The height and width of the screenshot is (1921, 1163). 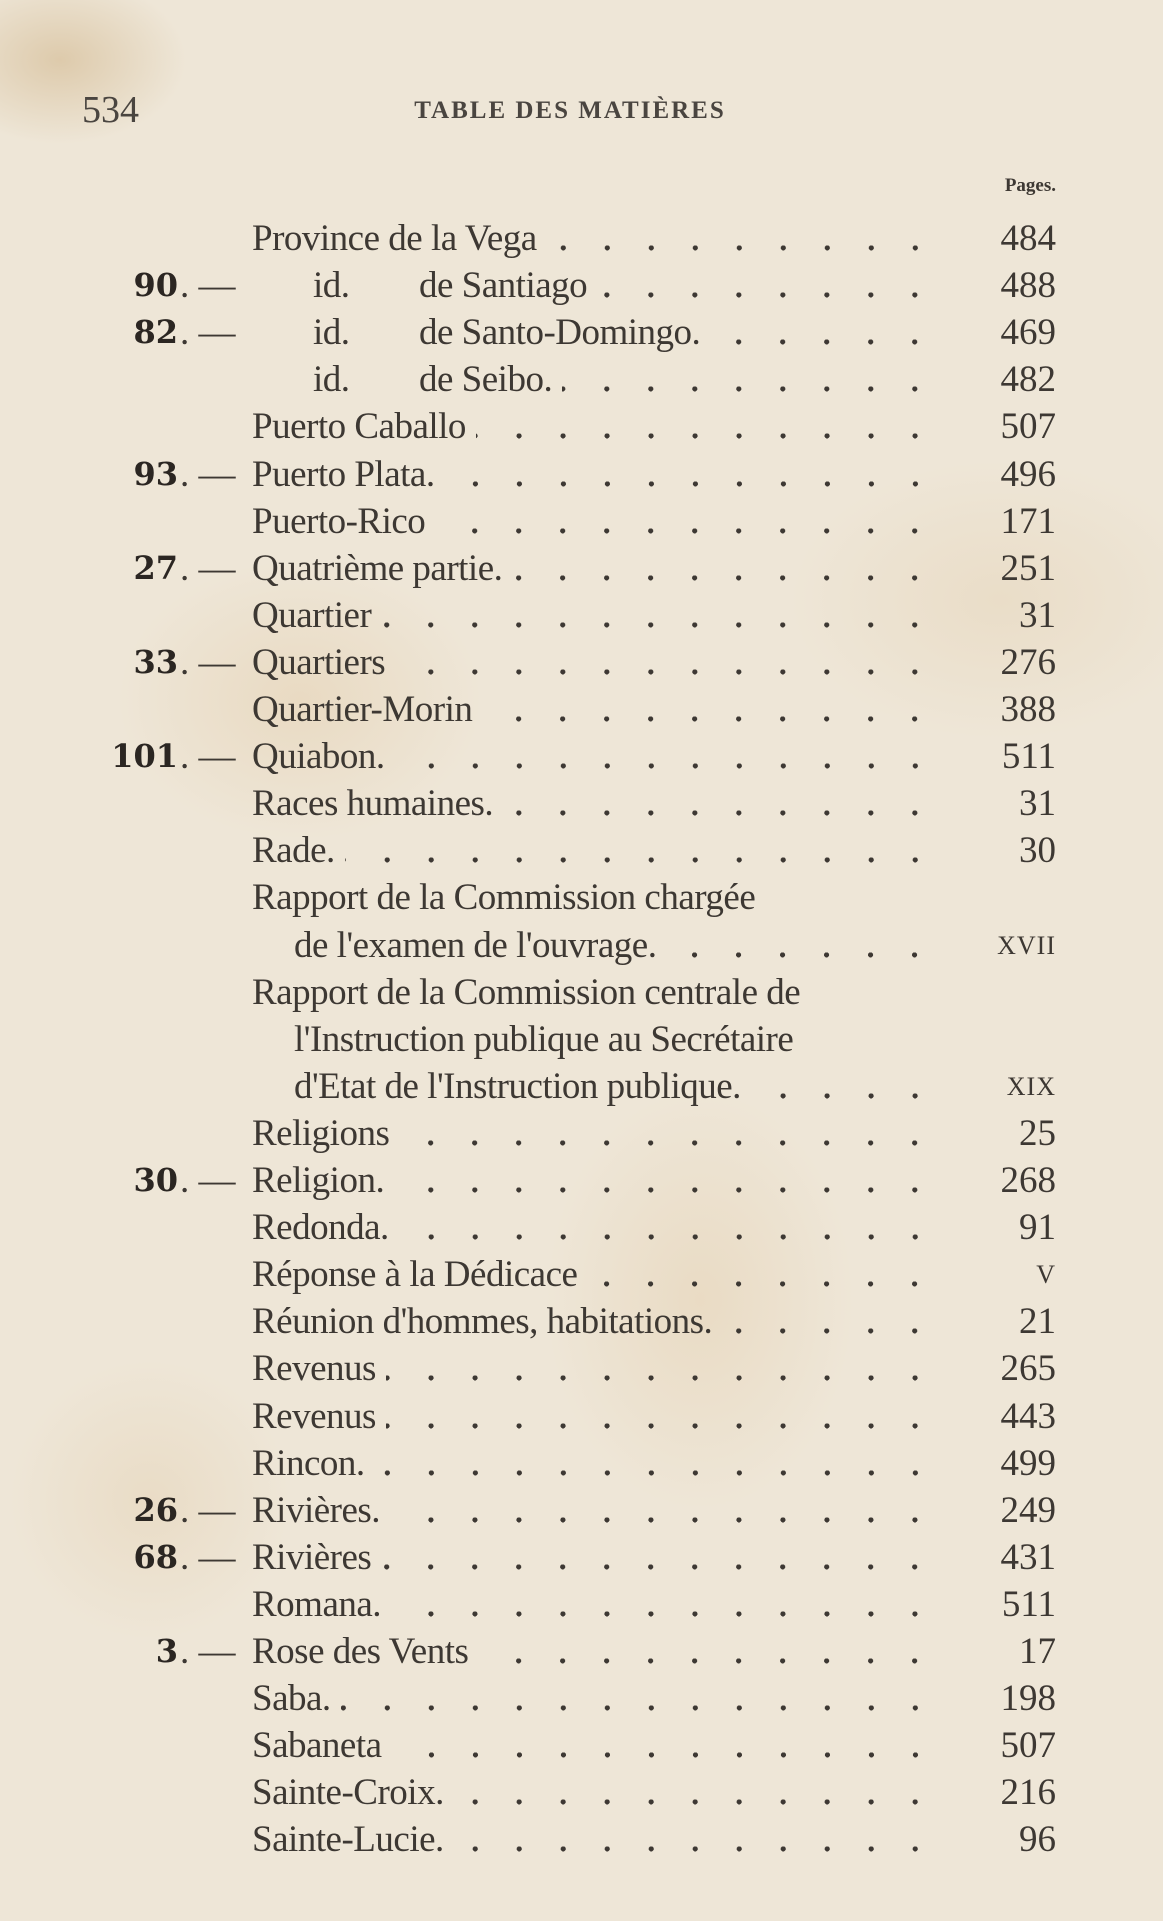 What do you see at coordinates (320, 1228) in the screenshot?
I see `entry-title: Redonda.` at bounding box center [320, 1228].